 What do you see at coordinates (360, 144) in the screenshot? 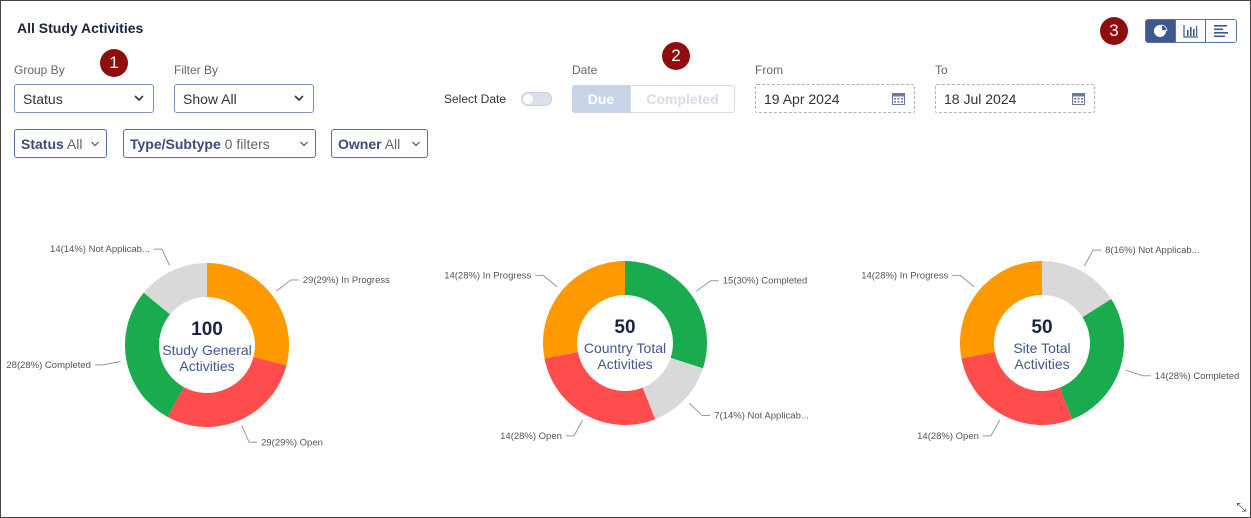
I see `chip-name: Owner` at bounding box center [360, 144].